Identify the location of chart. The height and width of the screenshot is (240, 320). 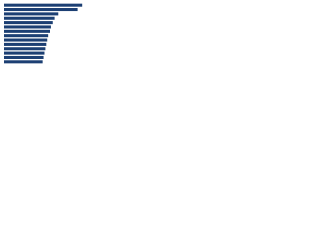
(43, 33).